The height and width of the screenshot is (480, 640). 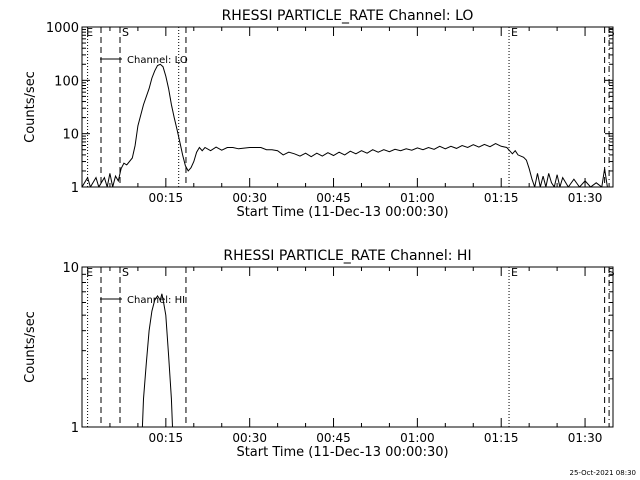 What do you see at coordinates (156, 300) in the screenshot?
I see `legend-label: Channel: HI` at bounding box center [156, 300].